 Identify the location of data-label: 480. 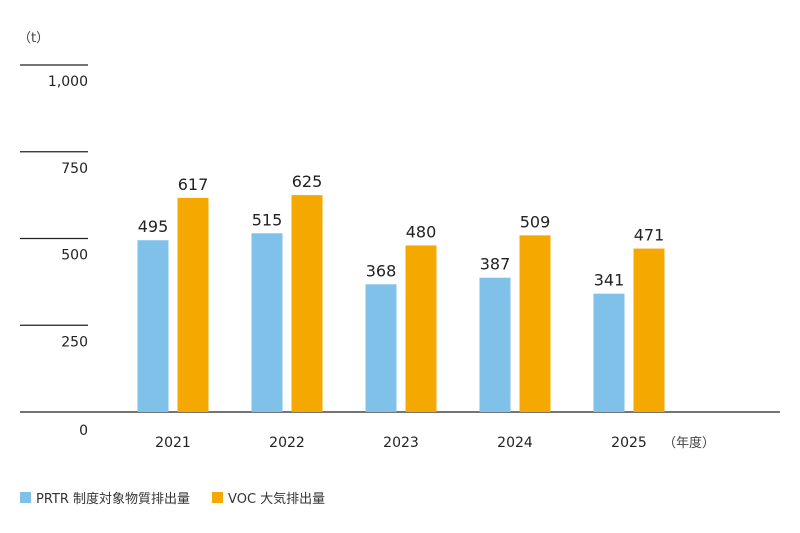
(421, 231).